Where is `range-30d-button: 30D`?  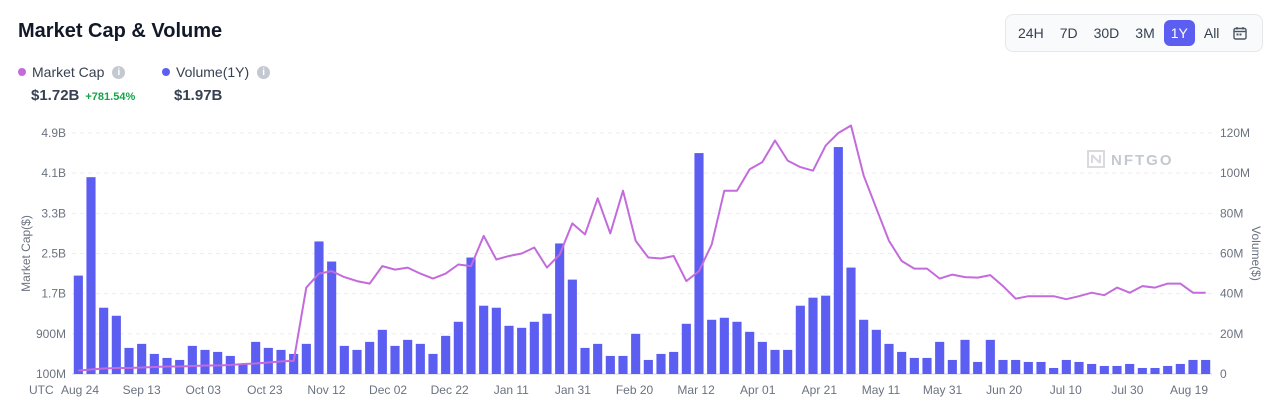 range-30d-button: 30D is located at coordinates (1106, 33).